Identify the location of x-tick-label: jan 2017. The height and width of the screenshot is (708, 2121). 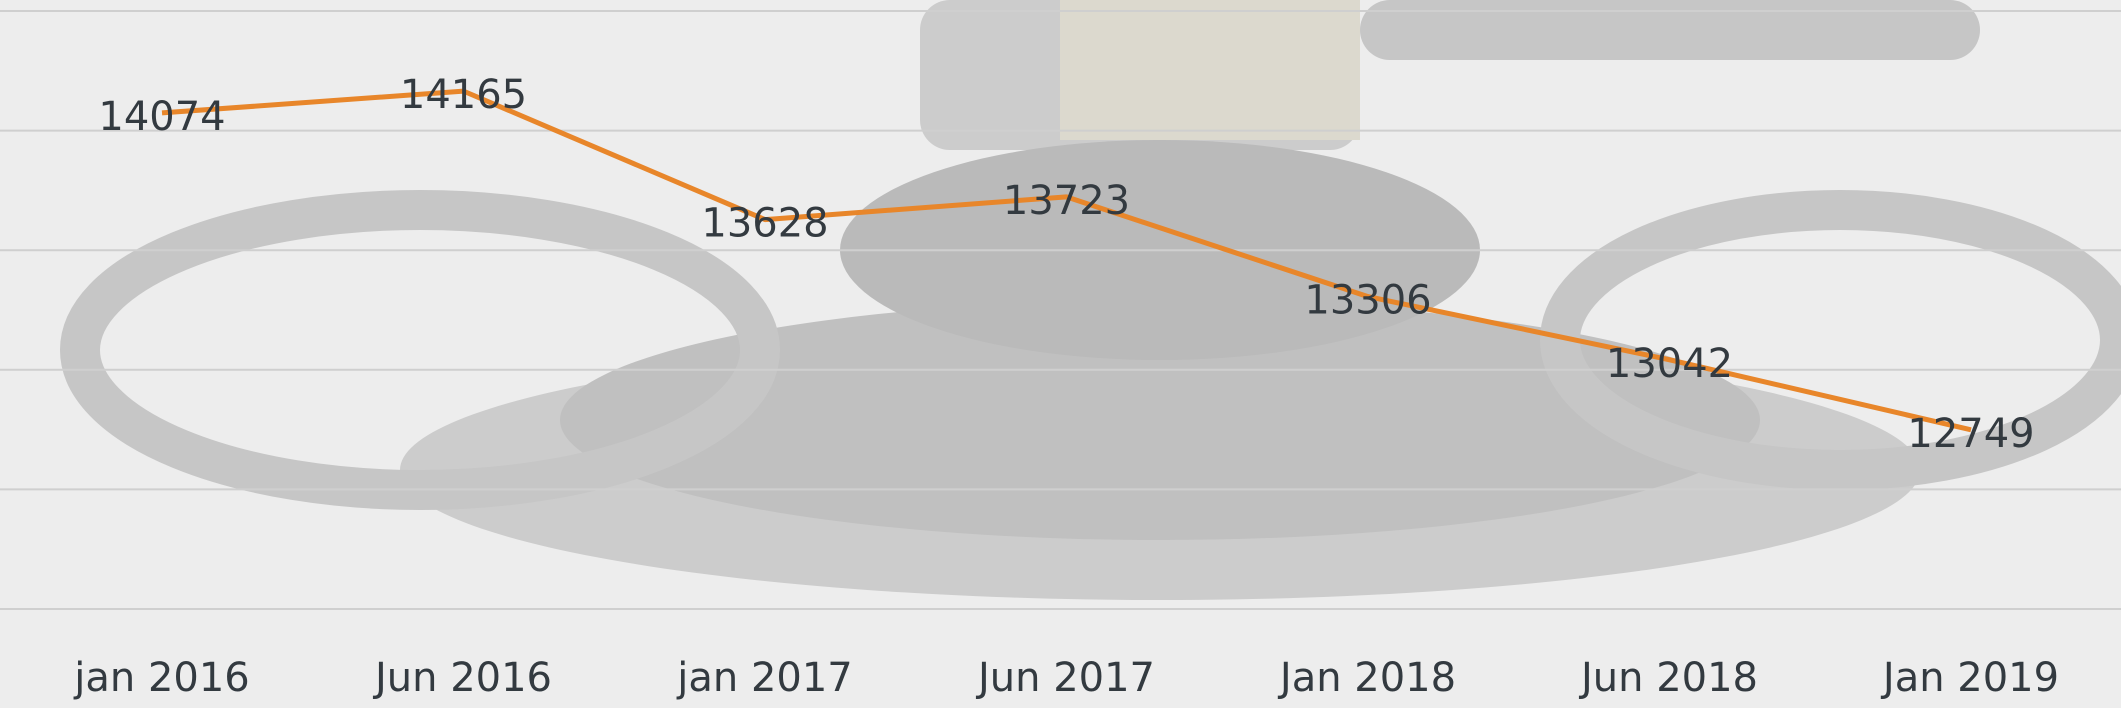
(764, 678).